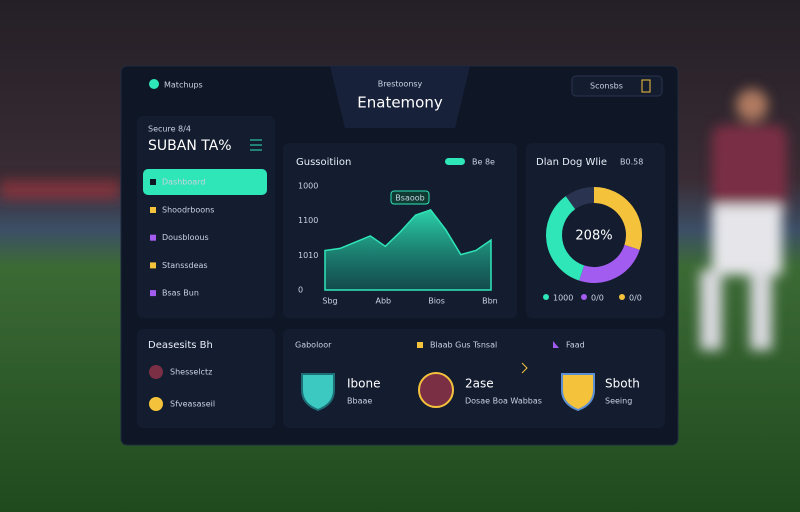  What do you see at coordinates (180, 293) in the screenshot?
I see `menu-item: Bsas Bun` at bounding box center [180, 293].